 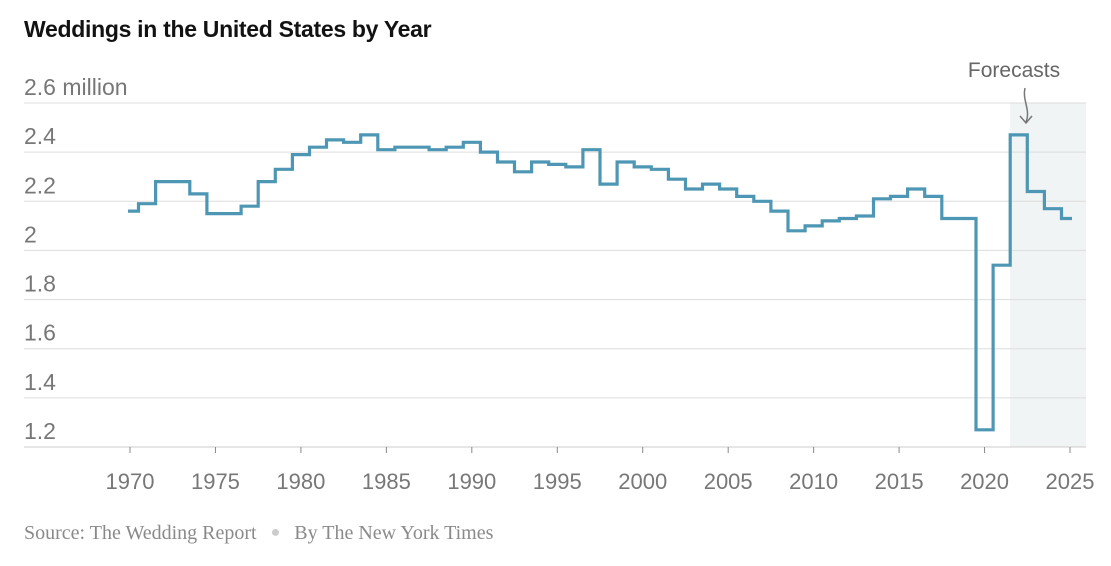 What do you see at coordinates (1070, 481) in the screenshot?
I see `x-tick-label: 2025` at bounding box center [1070, 481].